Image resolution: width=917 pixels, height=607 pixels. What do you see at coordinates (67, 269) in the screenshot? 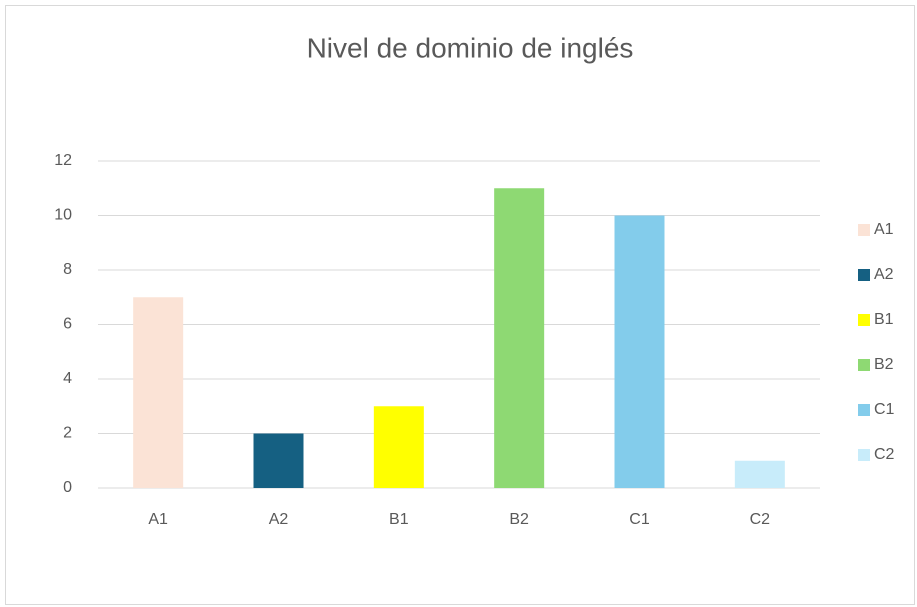
I see `y-tick-label: 8` at bounding box center [67, 269].